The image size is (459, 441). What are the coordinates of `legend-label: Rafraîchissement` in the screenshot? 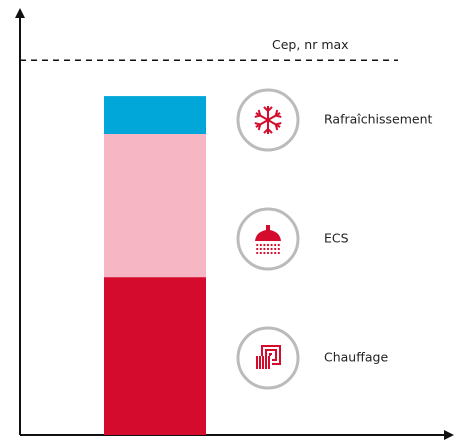 It's located at (378, 119).